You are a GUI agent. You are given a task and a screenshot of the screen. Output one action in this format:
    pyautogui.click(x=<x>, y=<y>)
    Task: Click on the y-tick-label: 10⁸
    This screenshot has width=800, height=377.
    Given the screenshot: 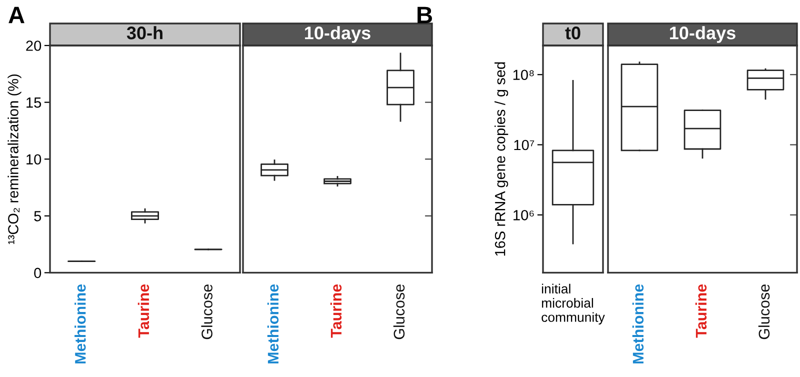 What is the action you would take?
    pyautogui.click(x=523, y=75)
    